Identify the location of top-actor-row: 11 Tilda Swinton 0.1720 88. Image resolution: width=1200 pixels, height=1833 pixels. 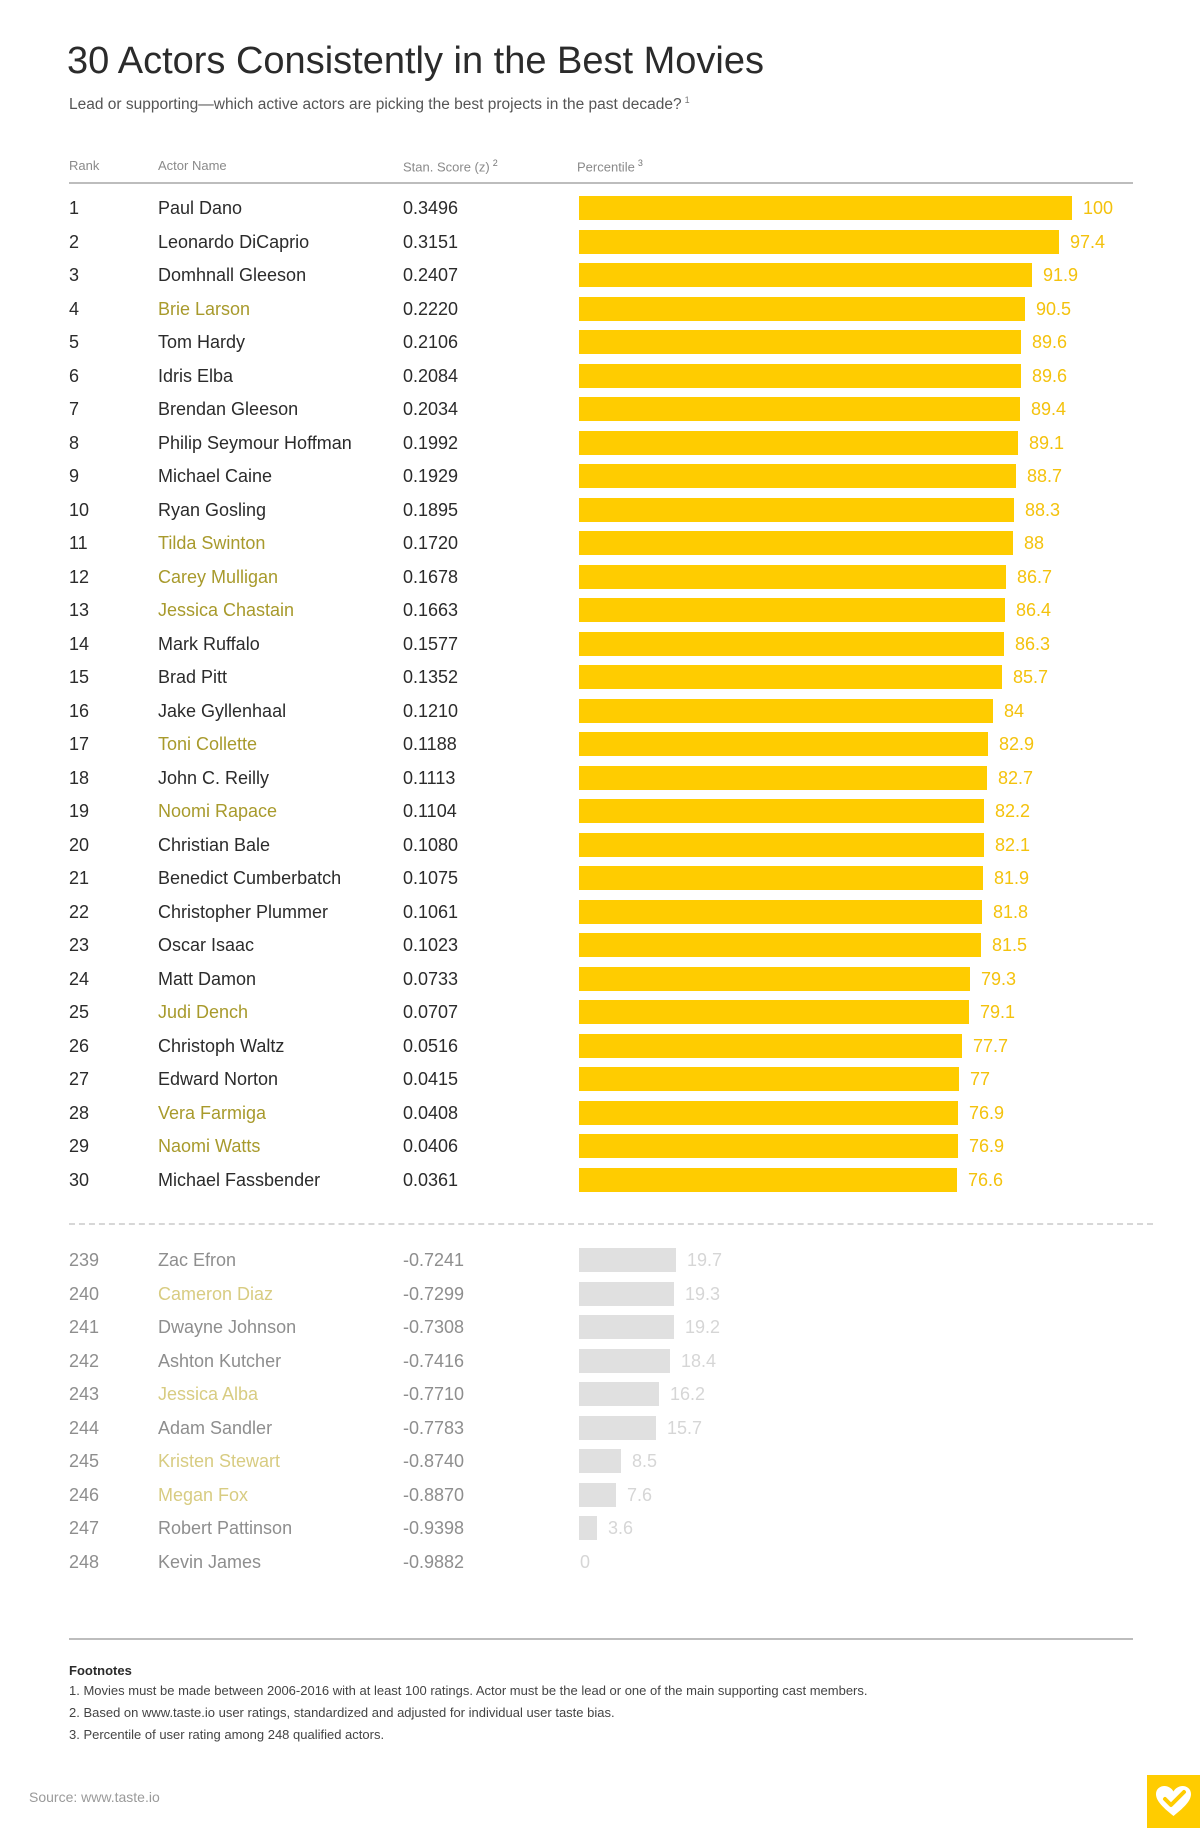
(600, 543).